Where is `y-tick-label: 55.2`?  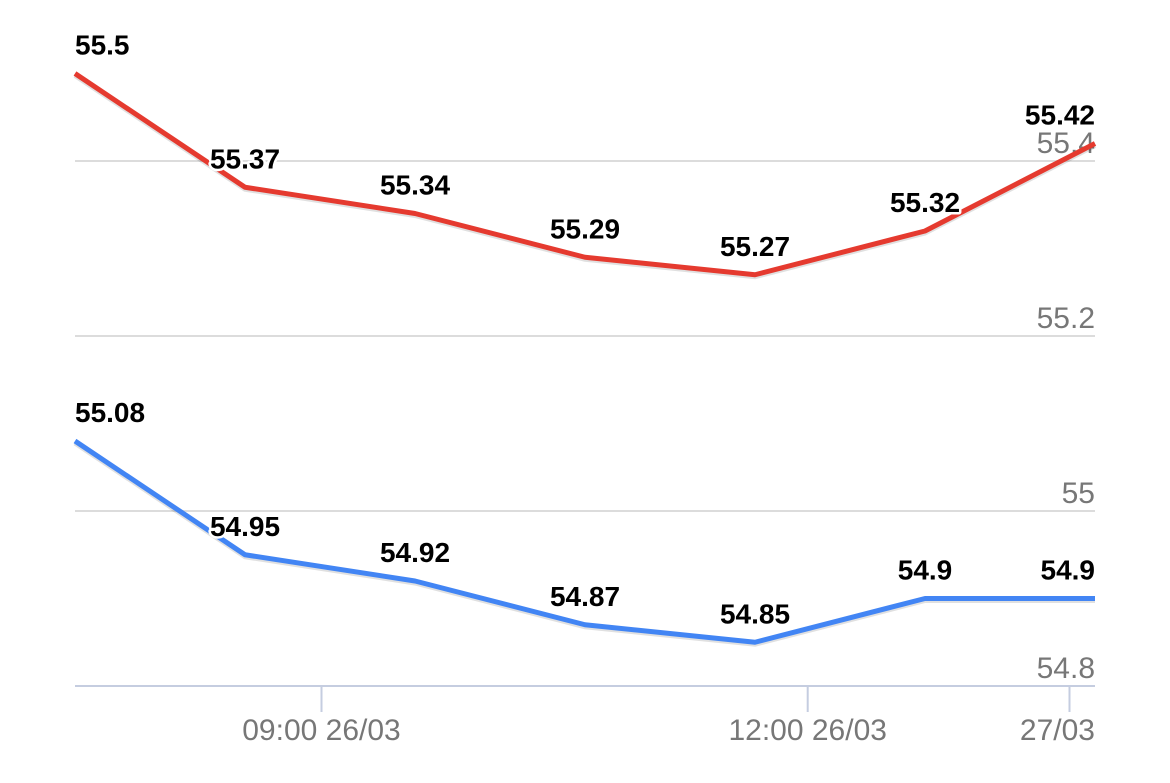 y-tick-label: 55.2 is located at coordinates (1066, 318).